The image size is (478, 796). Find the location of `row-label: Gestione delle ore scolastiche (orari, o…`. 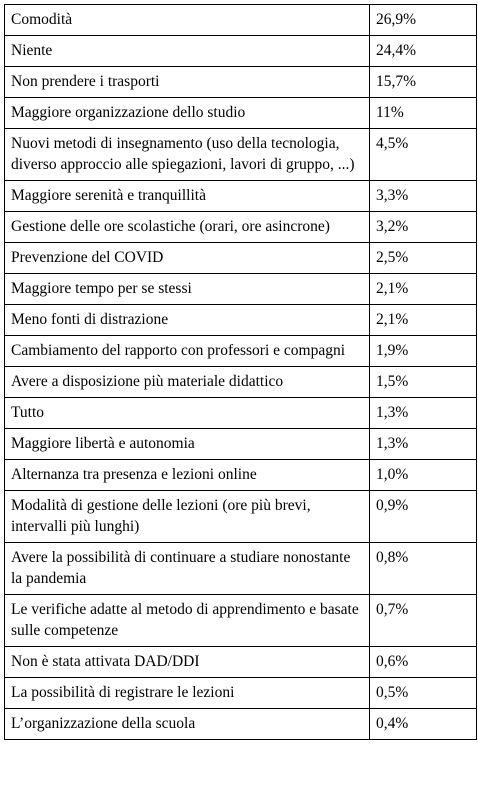

row-label: Gestione delle ore scolastiche (orari, o… is located at coordinates (187, 227).